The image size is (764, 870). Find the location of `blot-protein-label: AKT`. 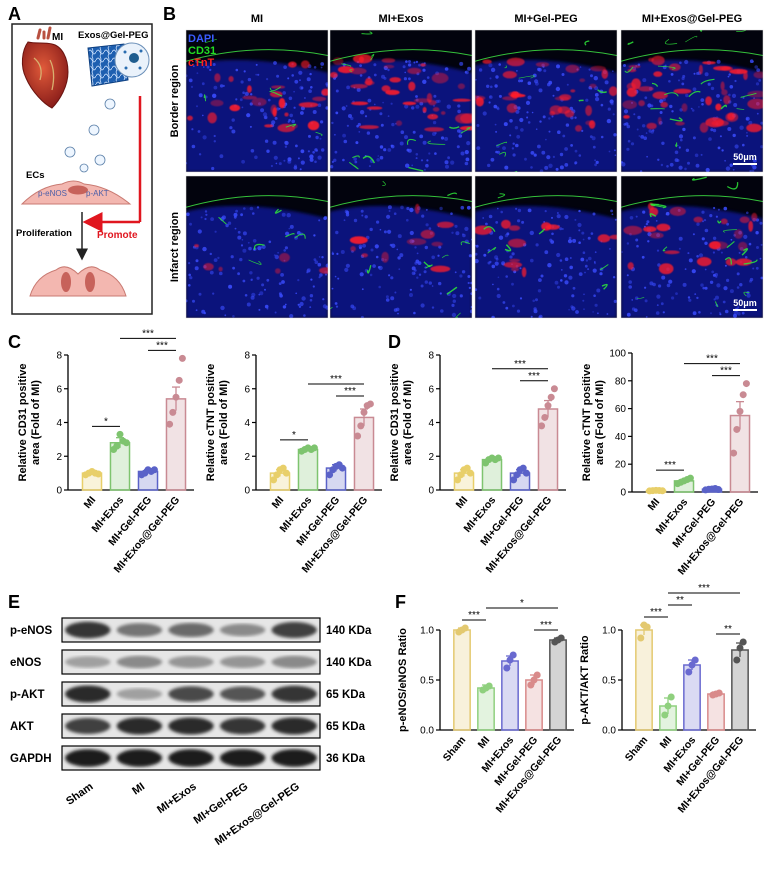

blot-protein-label: AKT is located at coordinates (22, 727).